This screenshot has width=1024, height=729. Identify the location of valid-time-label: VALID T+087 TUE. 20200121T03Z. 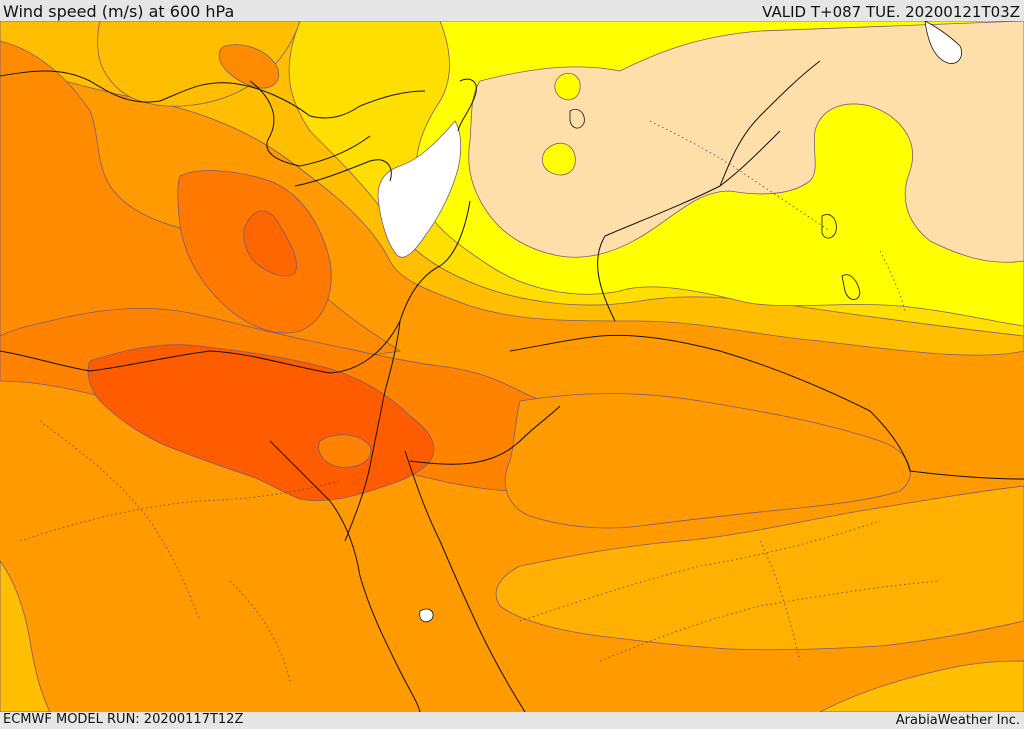
(891, 12).